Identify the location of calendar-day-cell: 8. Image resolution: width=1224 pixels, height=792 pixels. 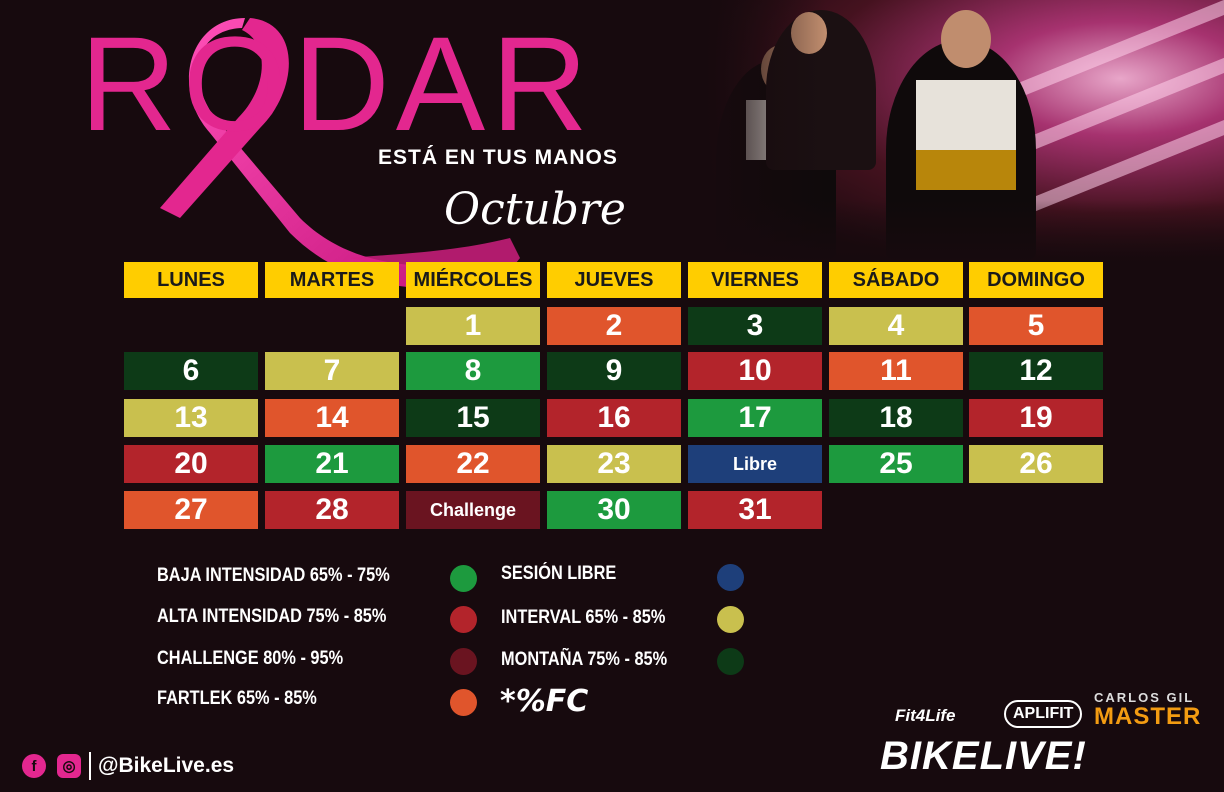
(473, 371).